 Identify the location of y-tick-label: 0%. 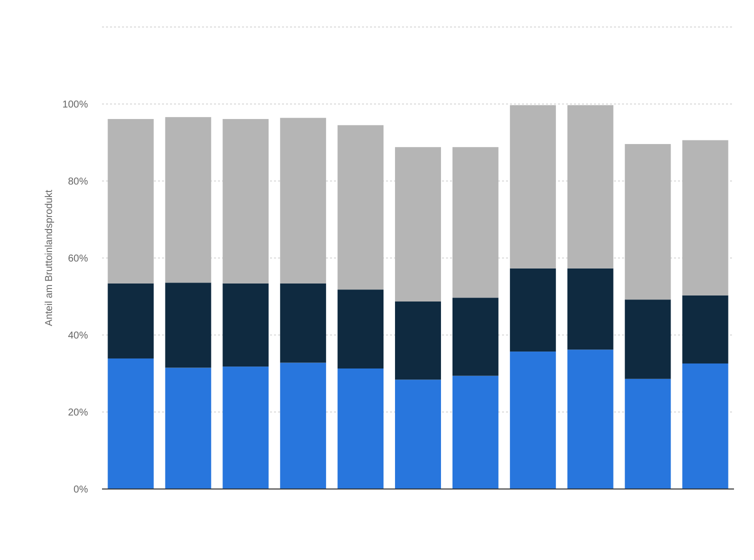
(81, 490).